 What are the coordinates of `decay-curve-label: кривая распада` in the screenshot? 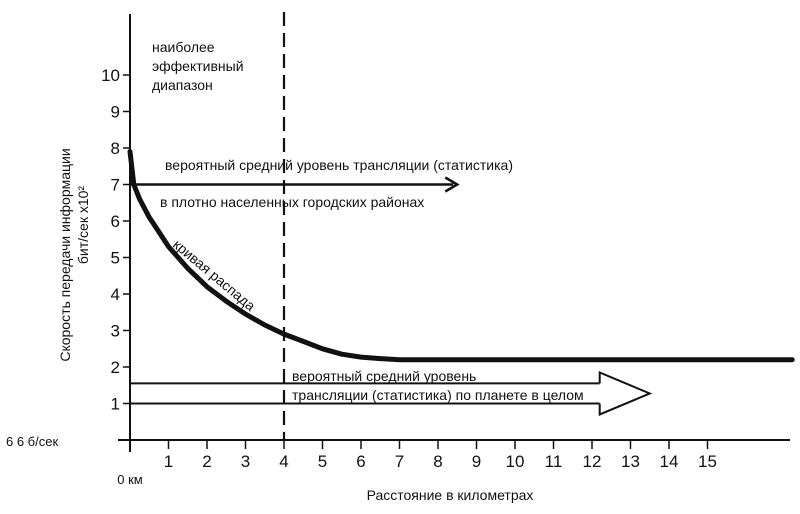 It's located at (214, 275).